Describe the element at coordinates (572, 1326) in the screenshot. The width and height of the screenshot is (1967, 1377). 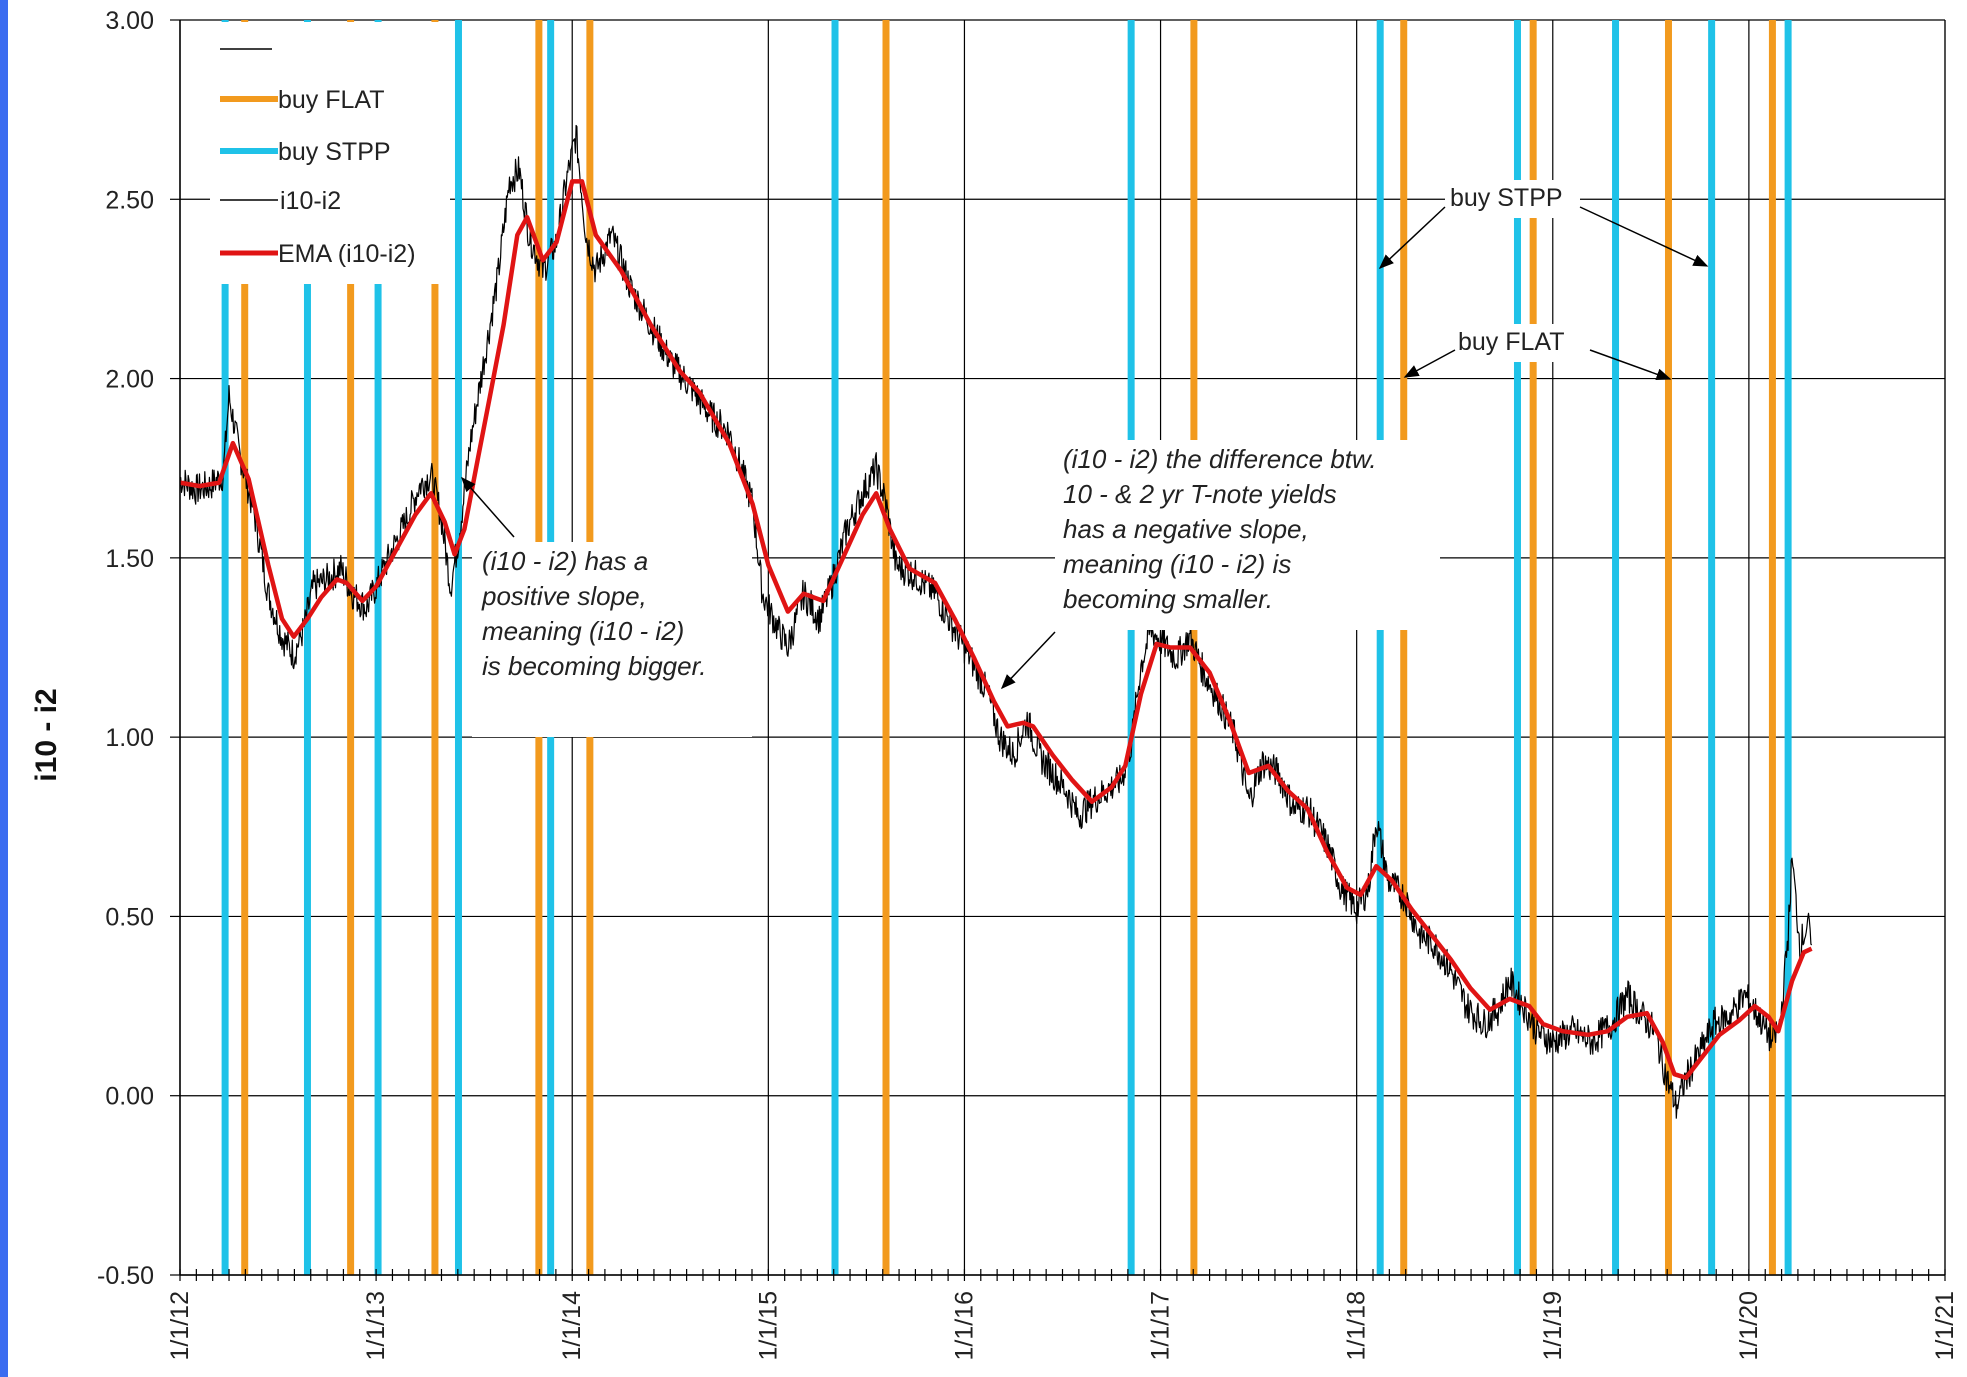
I see `x-tick-label: 1/1/14` at that location.